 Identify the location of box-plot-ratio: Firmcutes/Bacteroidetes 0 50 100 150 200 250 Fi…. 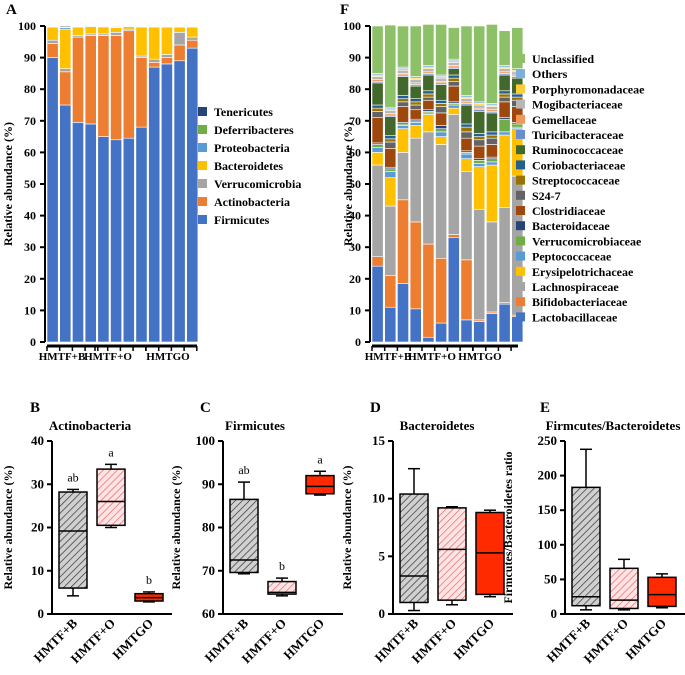
(593, 542).